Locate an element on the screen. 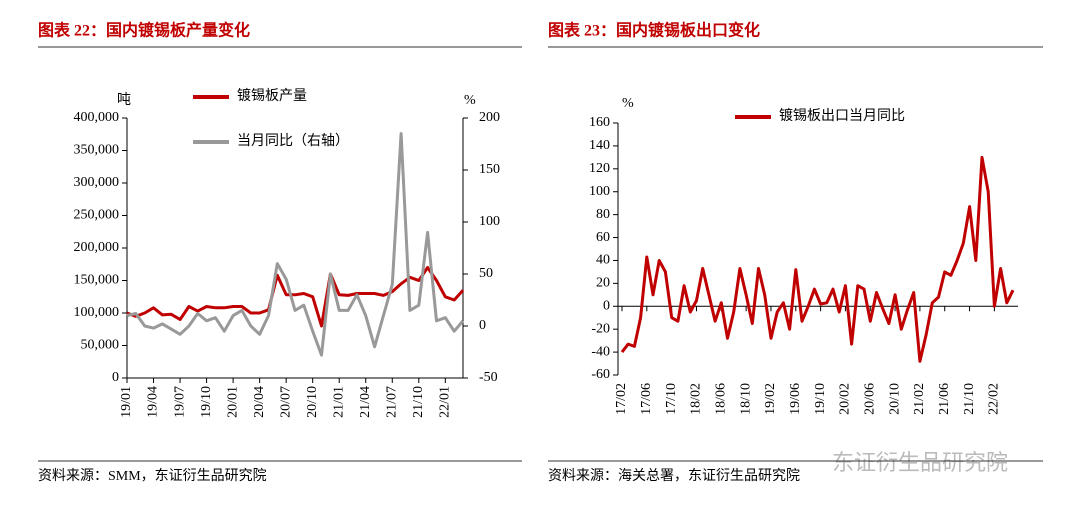 The width and height of the screenshot is (1075, 511). y2-tick-label: 150 is located at coordinates (489, 169).